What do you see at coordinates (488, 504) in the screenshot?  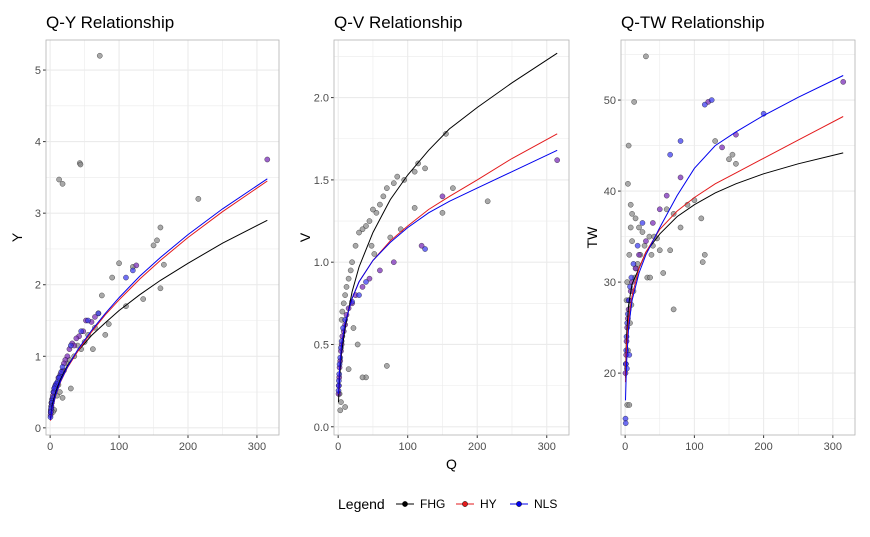 I see `legend-label-hy: HY` at bounding box center [488, 504].